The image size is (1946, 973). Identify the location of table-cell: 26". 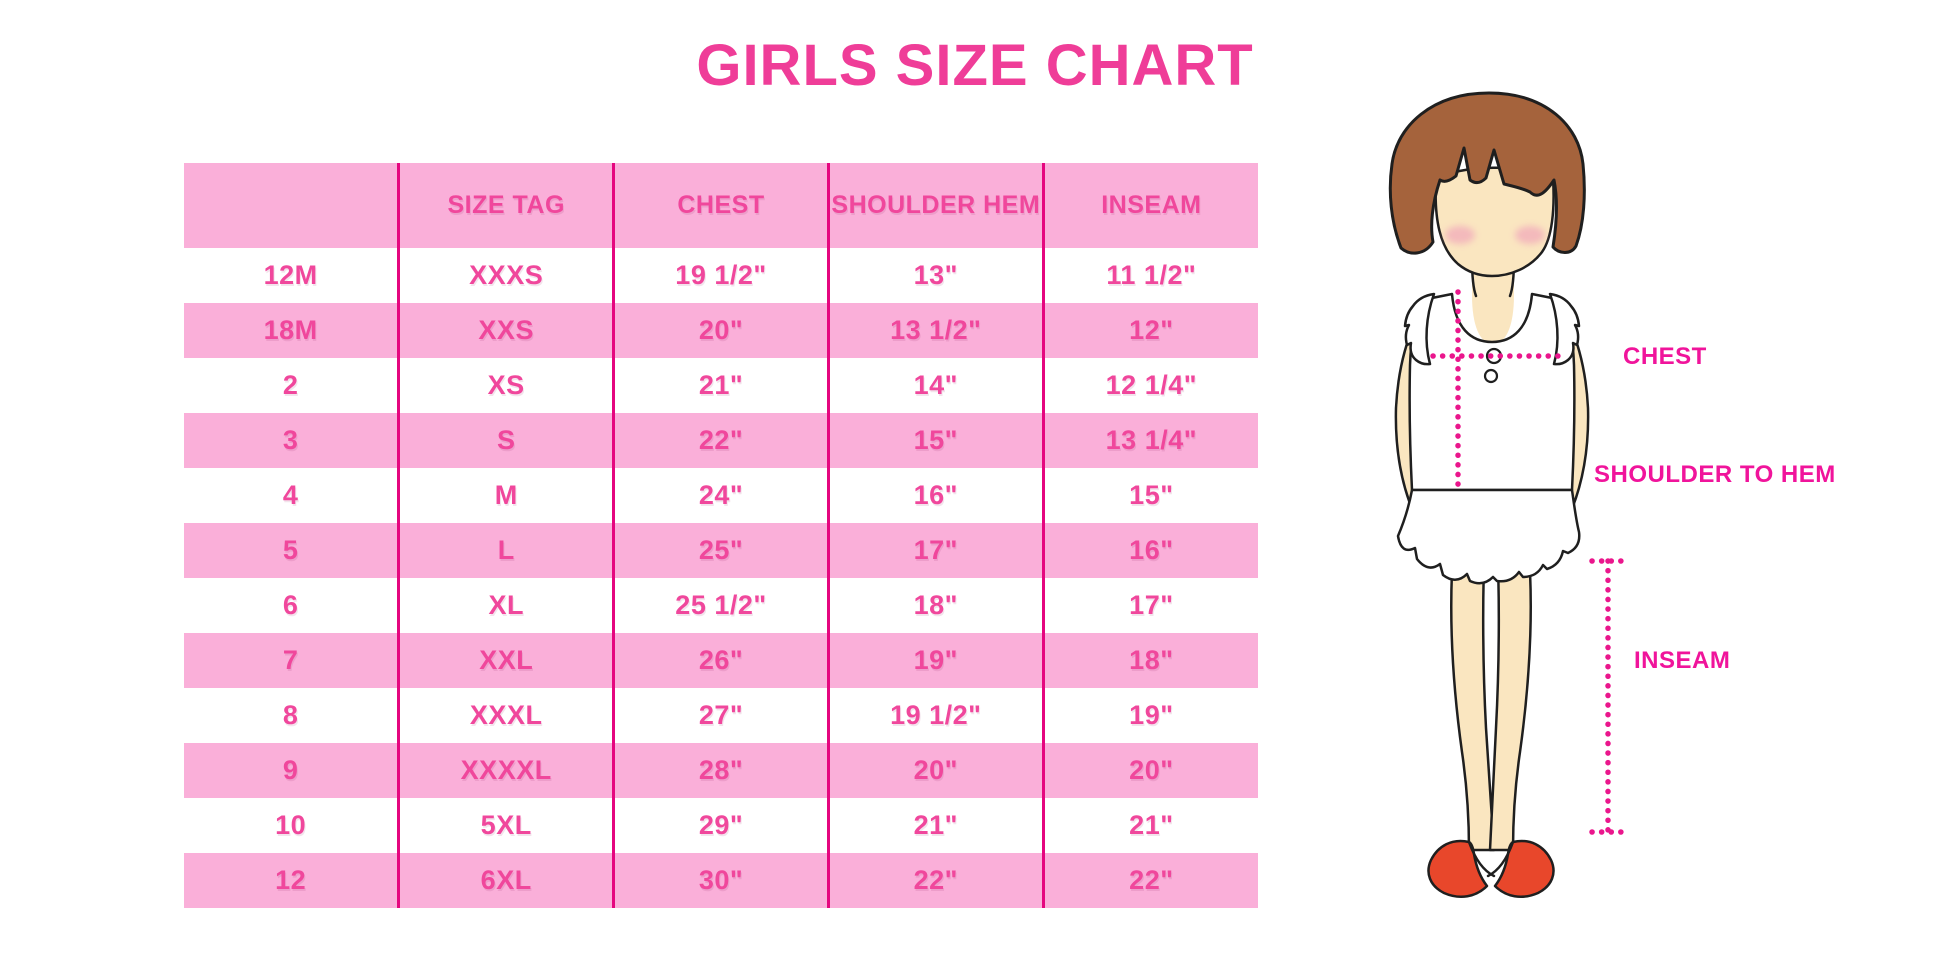
(721, 660).